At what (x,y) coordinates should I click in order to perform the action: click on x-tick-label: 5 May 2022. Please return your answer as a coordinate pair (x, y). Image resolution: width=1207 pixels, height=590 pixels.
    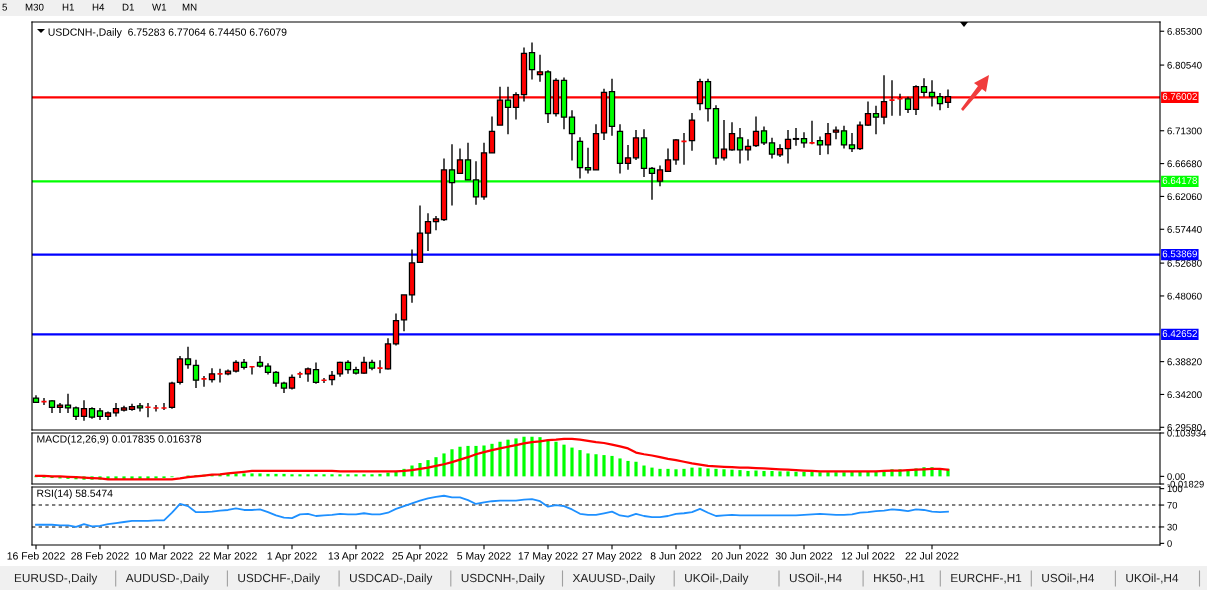
    Looking at the image, I should click on (484, 557).